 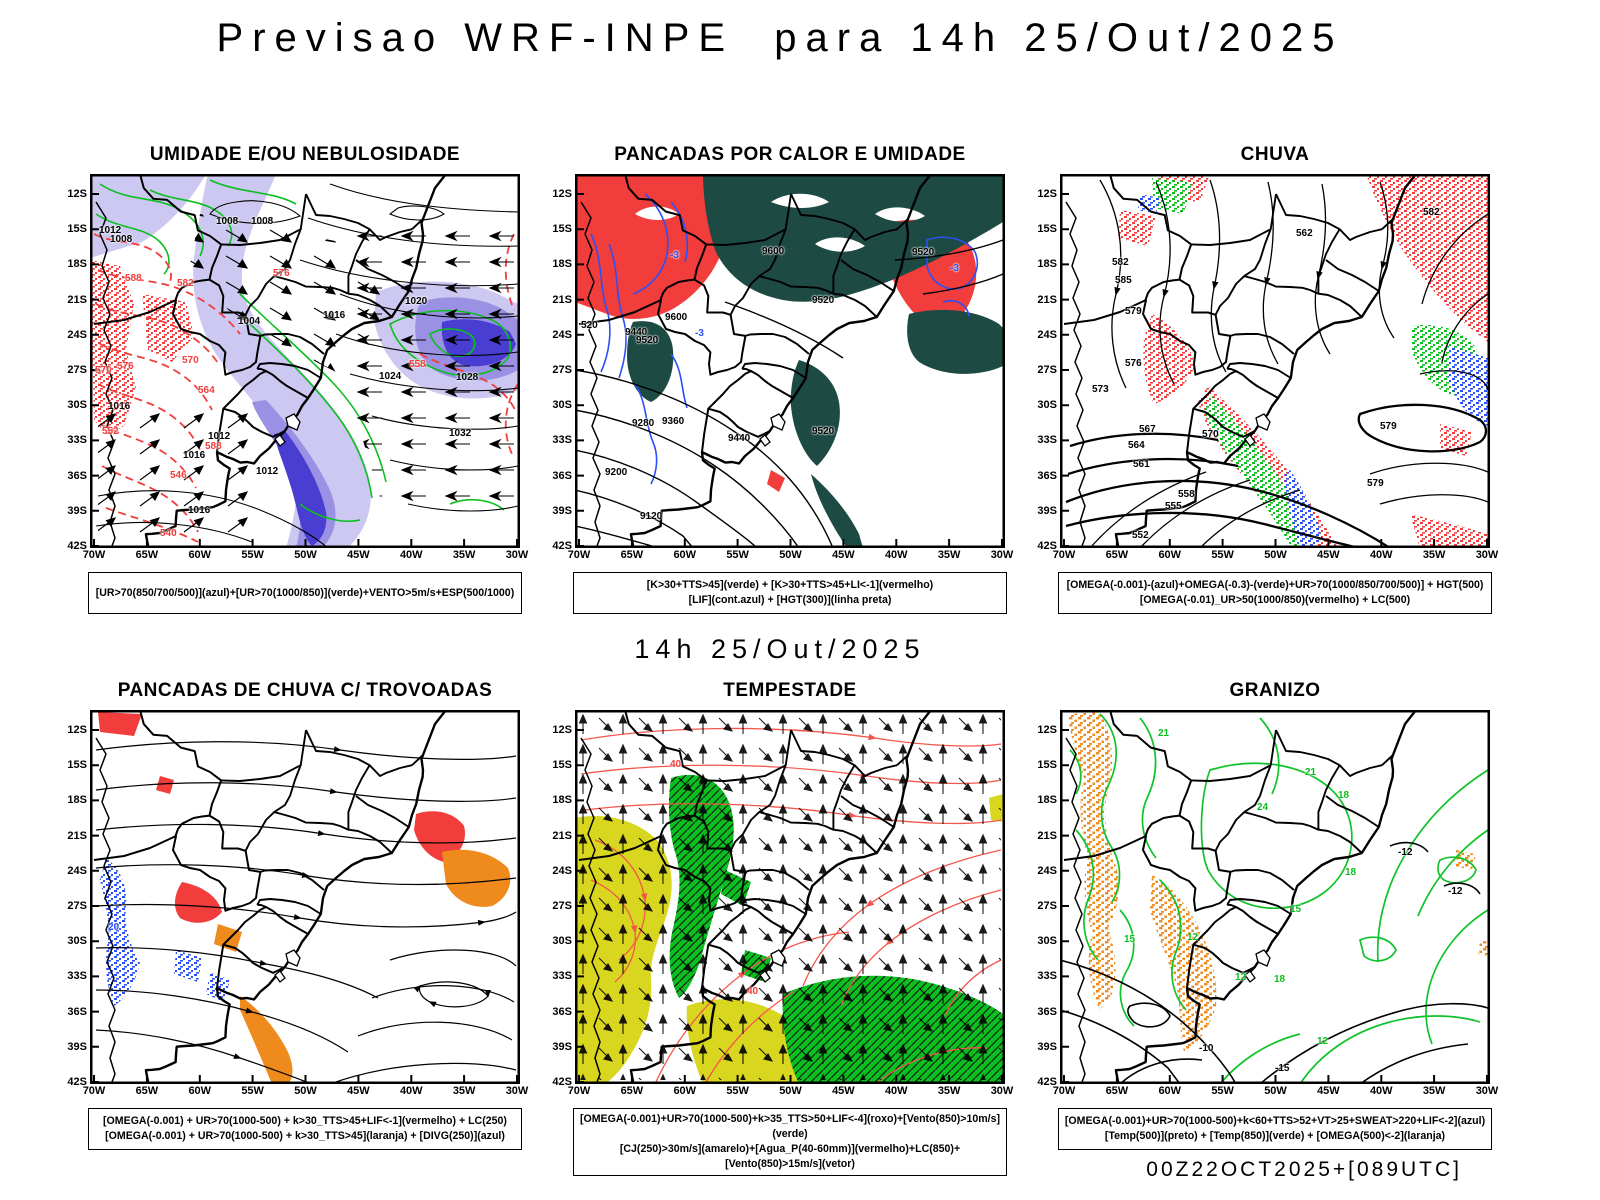 What do you see at coordinates (790, 897) in the screenshot?
I see `map-tempestade` at bounding box center [790, 897].